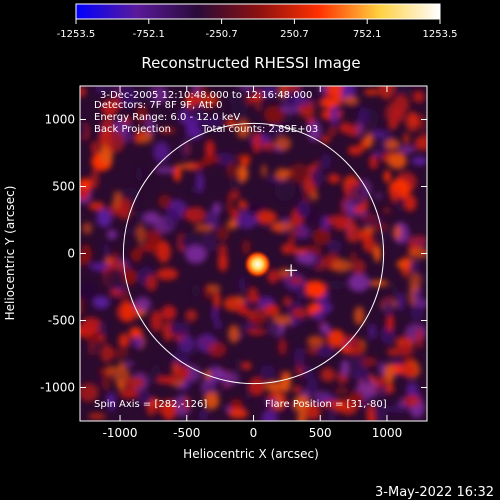 This screenshot has width=500, height=500. I want to click on y-tick-label: 1000, so click(59, 120).